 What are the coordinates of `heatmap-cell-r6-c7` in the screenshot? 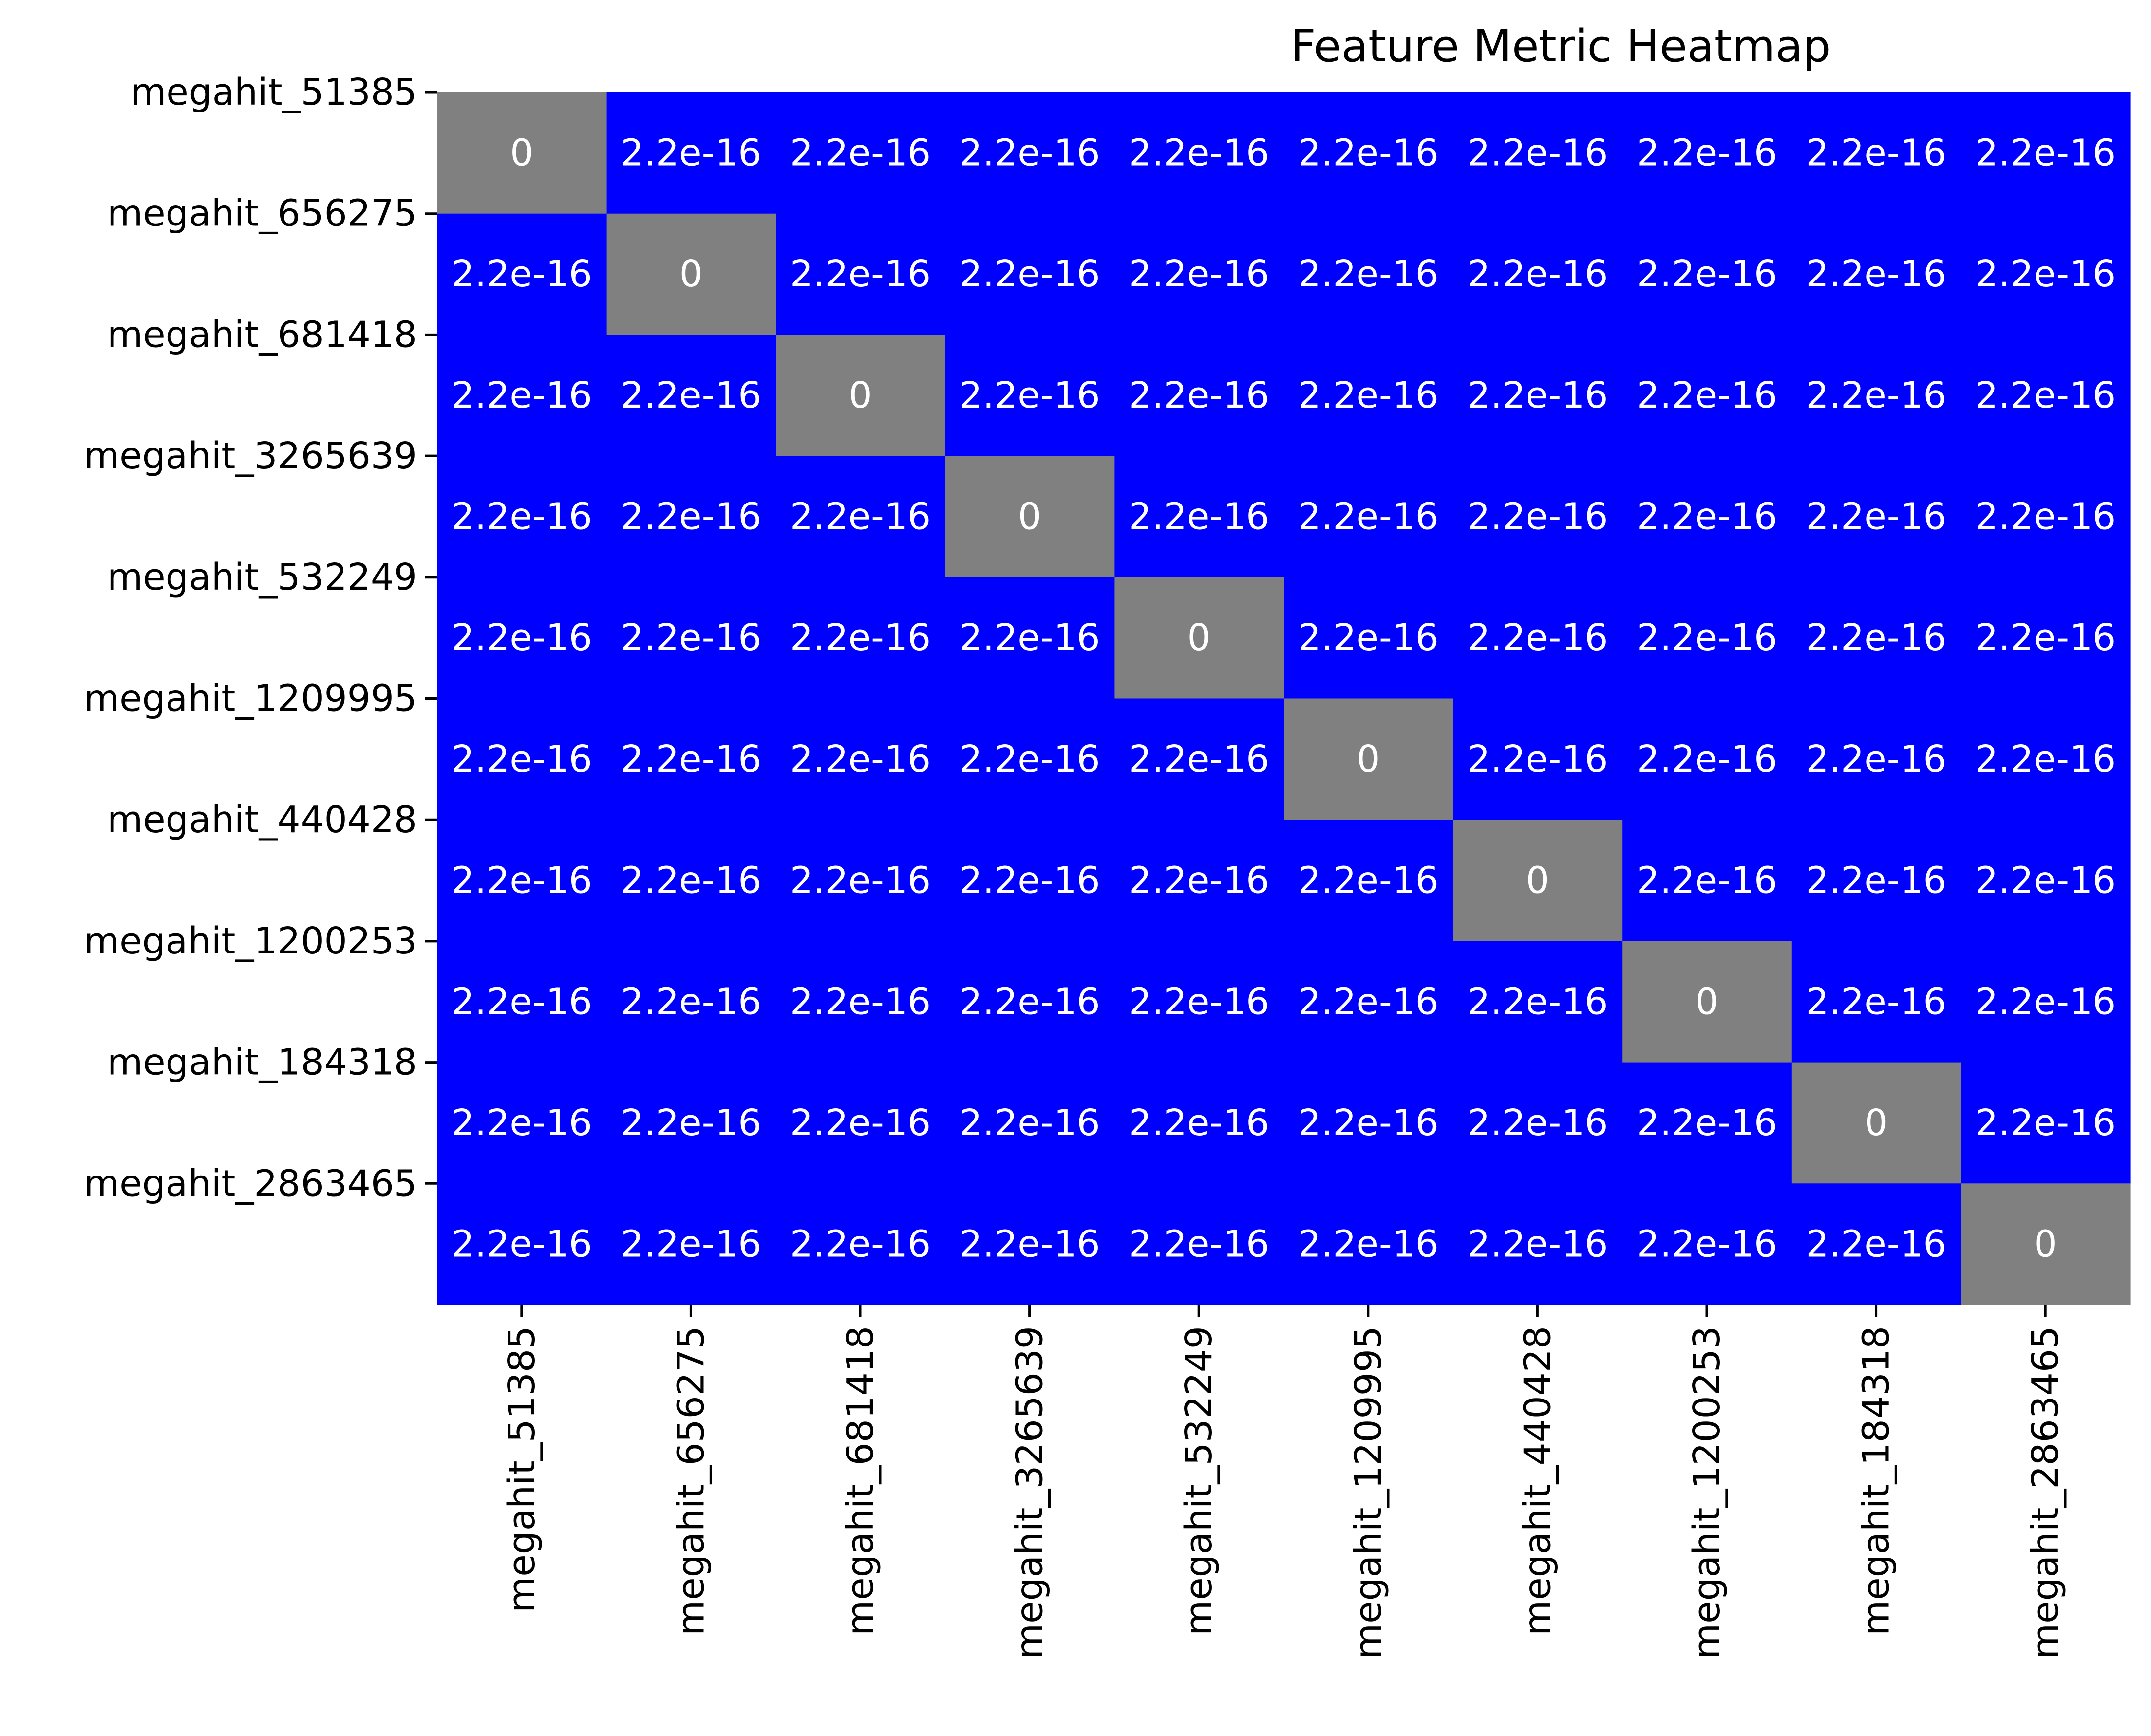 It's located at (1707, 881).